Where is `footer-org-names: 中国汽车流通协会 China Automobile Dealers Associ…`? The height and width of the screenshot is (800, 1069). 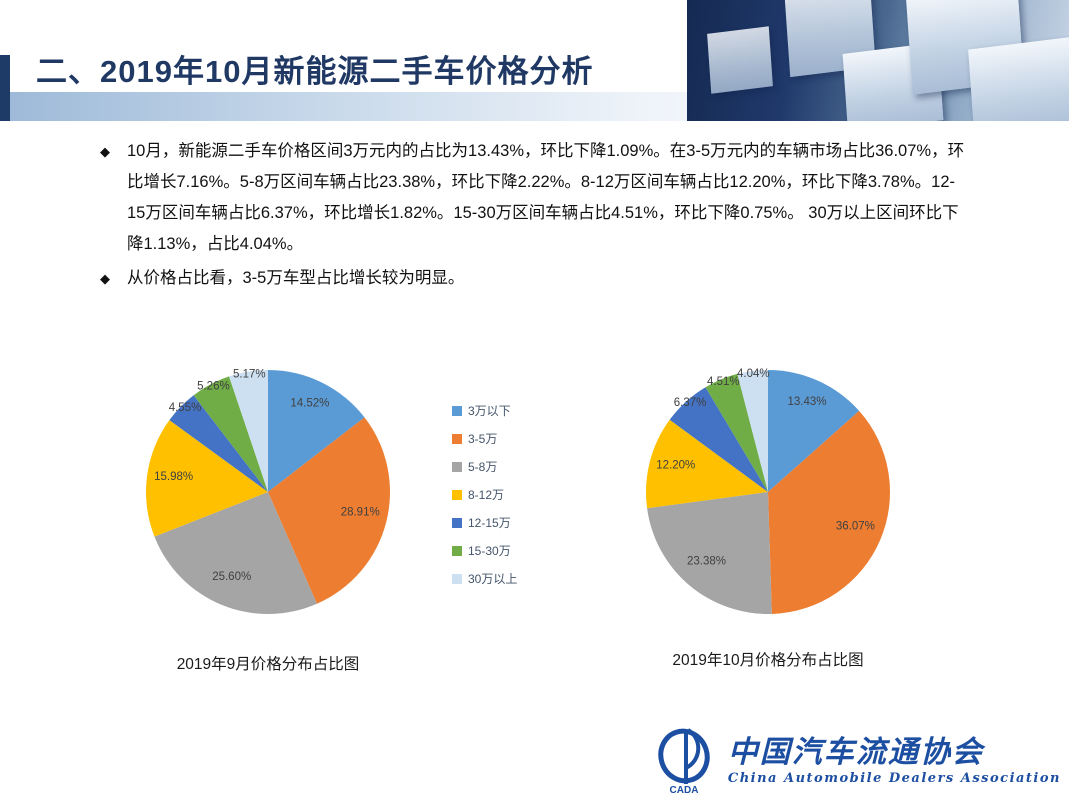 footer-org-names: 中国汽车流通协会 China Automobile Dealers Associ… is located at coordinates (894, 761).